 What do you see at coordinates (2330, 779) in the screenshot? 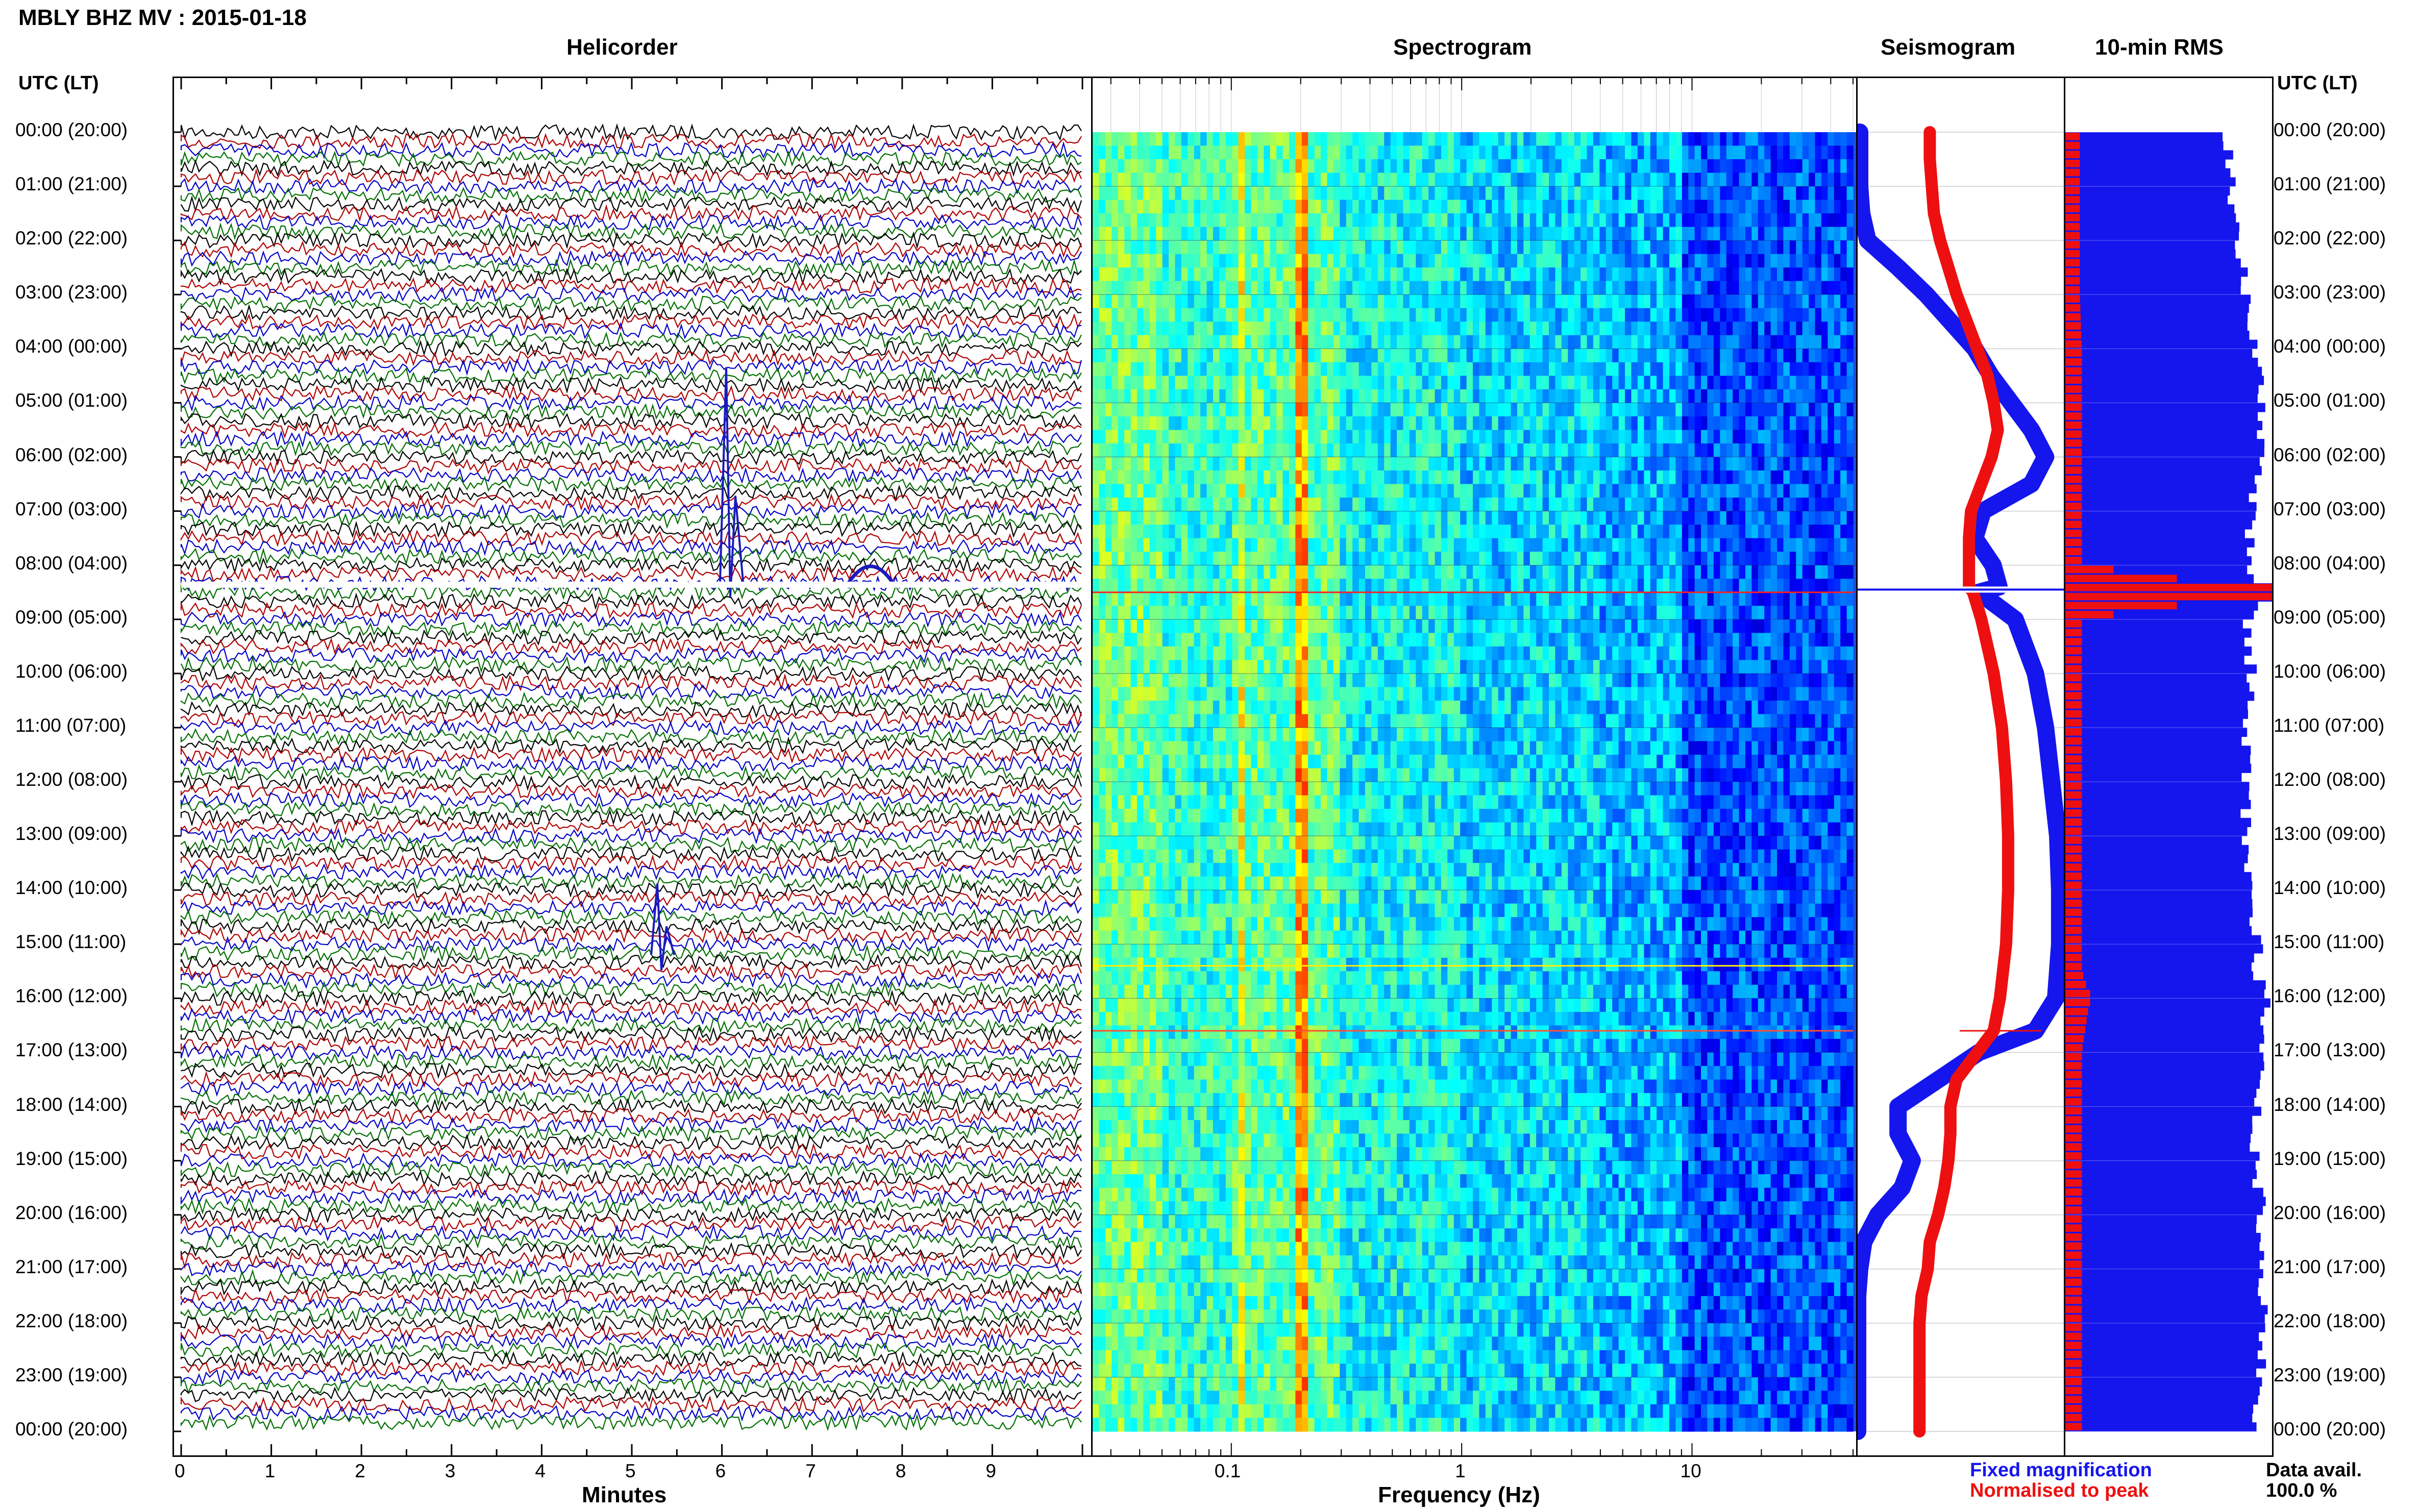
I see `time-label-right-12: 12:00 (08:00)` at bounding box center [2330, 779].